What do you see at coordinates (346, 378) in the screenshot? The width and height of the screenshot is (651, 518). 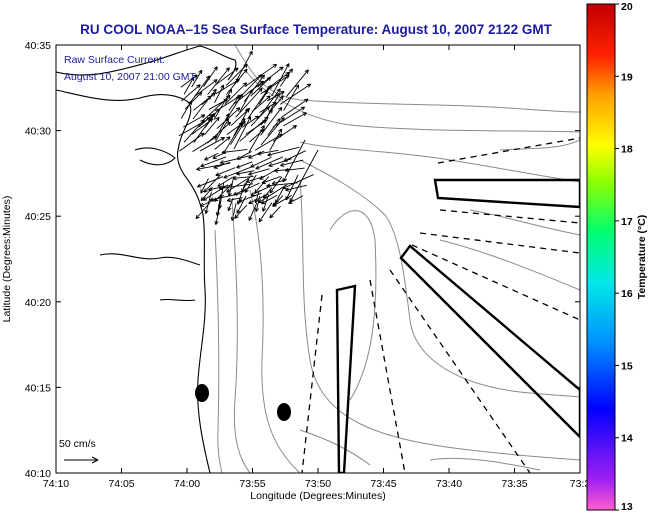 I see `region-vertical-bar` at bounding box center [346, 378].